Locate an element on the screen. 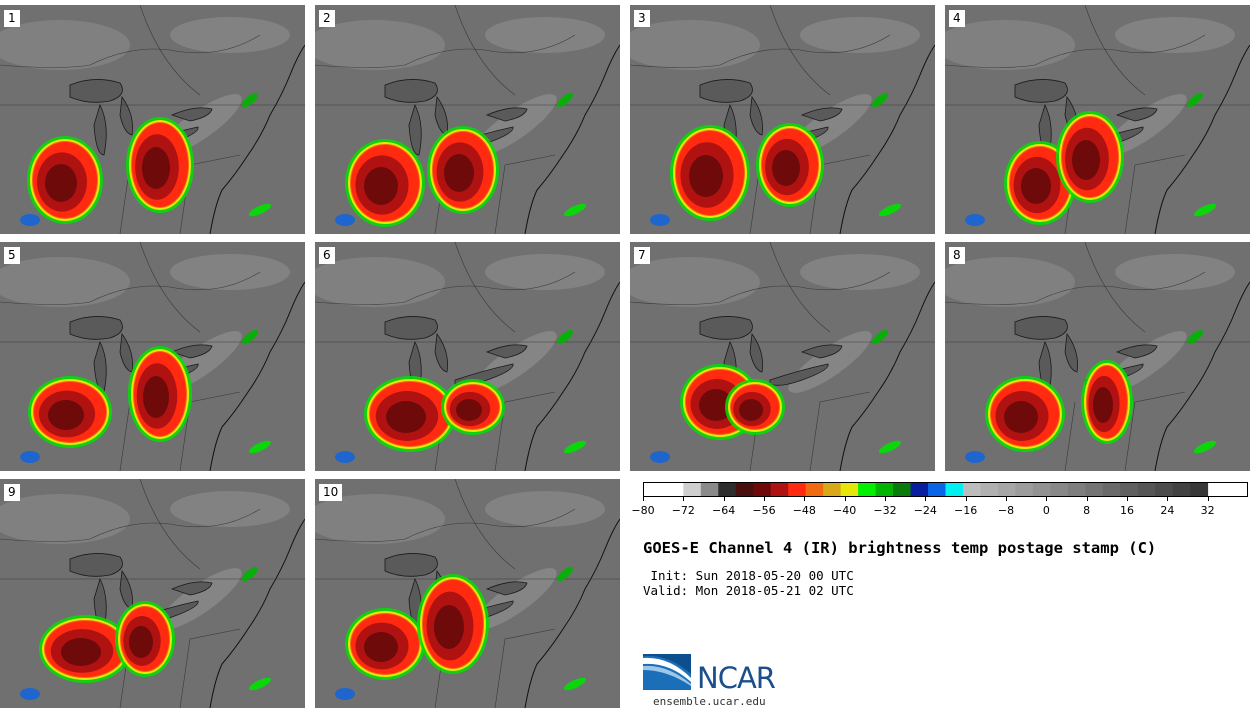 Image resolution: width=1260 pixels, height=709 pixels. map-panel-3: 3 is located at coordinates (782, 119).